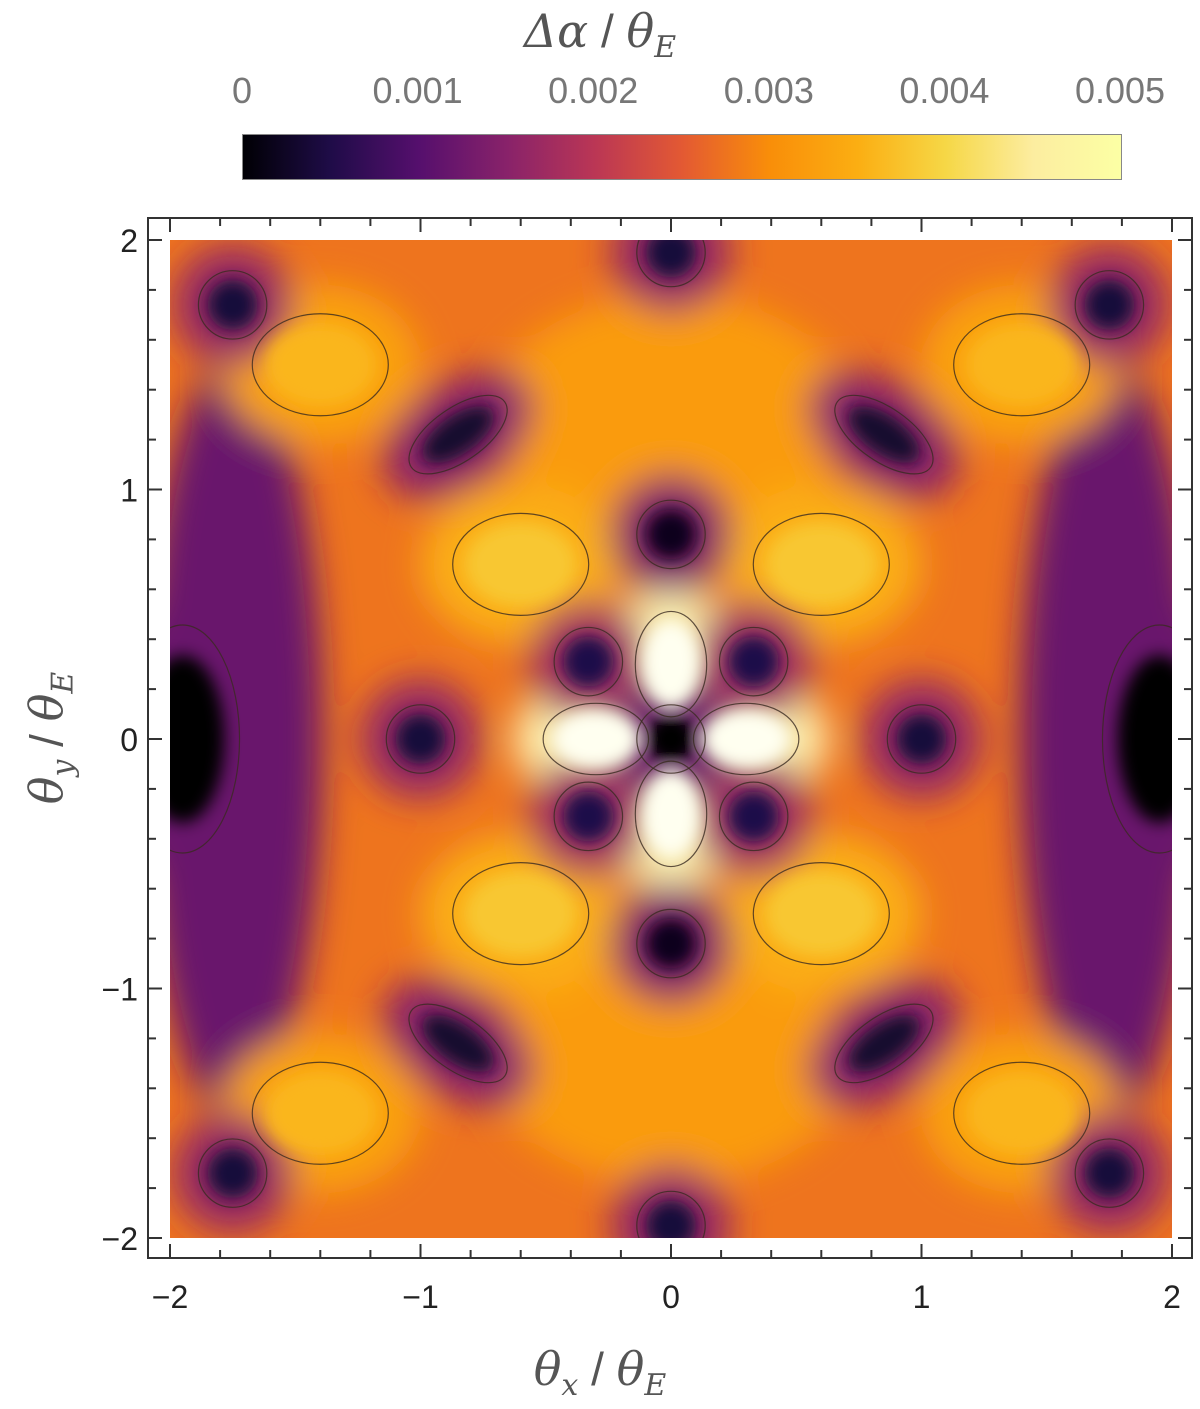 This screenshot has width=1200, height=1409. Describe the element at coordinates (46, 740) in the screenshot. I see `y-label-sep: /` at that location.